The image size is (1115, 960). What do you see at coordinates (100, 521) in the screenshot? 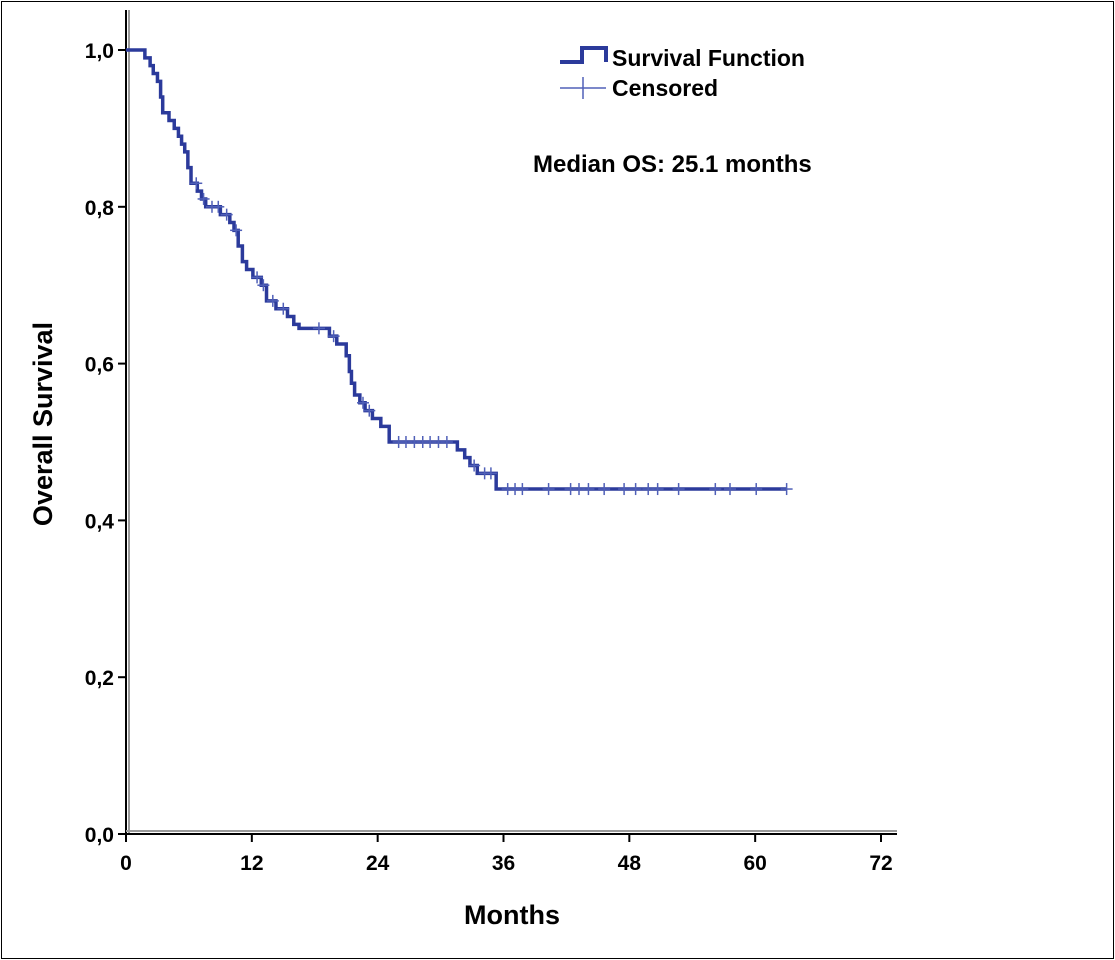
I see `y-tick-label: 0,4` at bounding box center [100, 521].